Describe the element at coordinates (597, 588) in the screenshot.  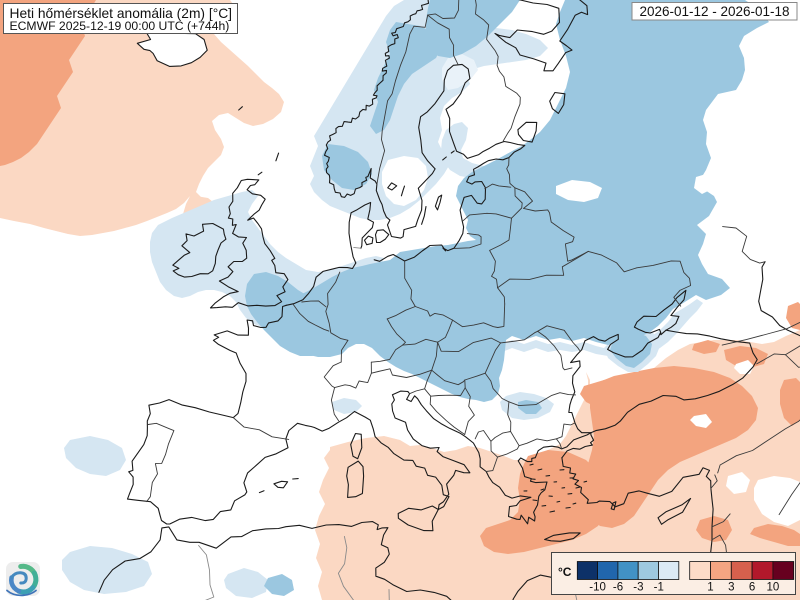
I see `svg-text: -10` at that location.